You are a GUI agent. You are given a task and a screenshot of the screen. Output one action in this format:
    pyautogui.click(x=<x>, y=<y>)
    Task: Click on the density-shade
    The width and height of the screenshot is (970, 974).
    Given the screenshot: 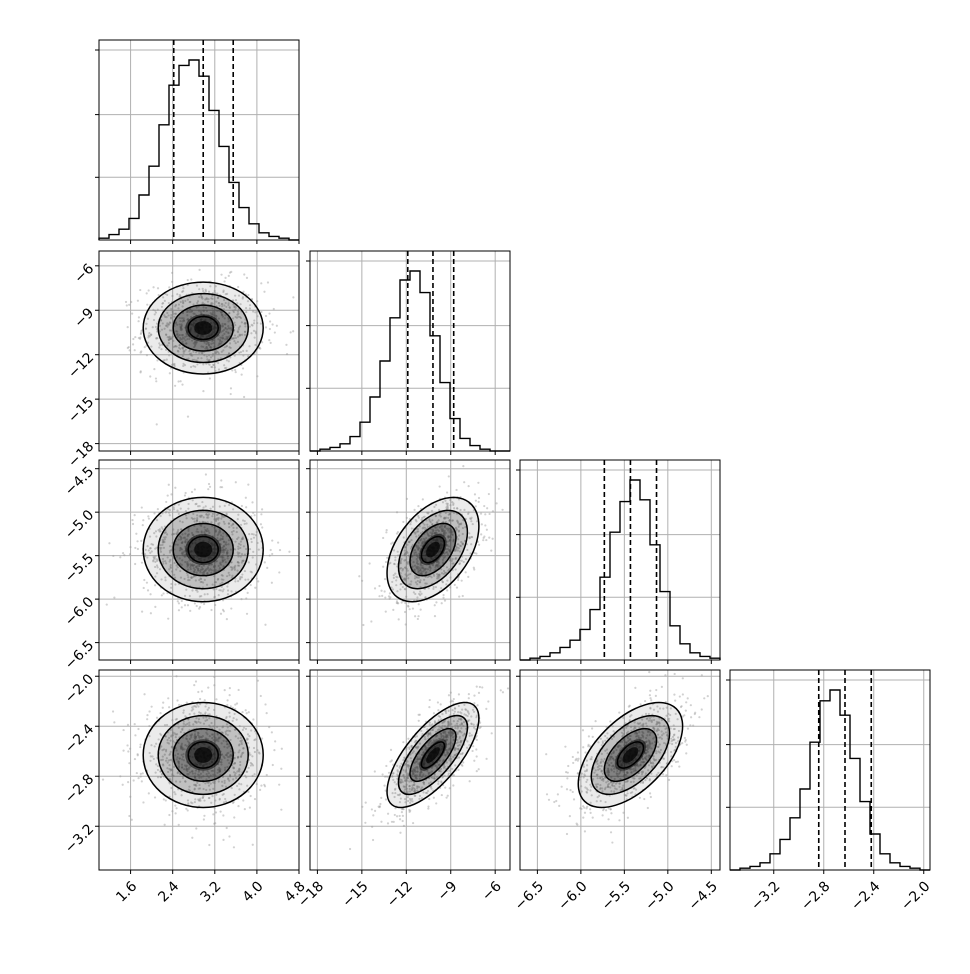 What is the action you would take?
    pyautogui.click(x=203, y=550)
    